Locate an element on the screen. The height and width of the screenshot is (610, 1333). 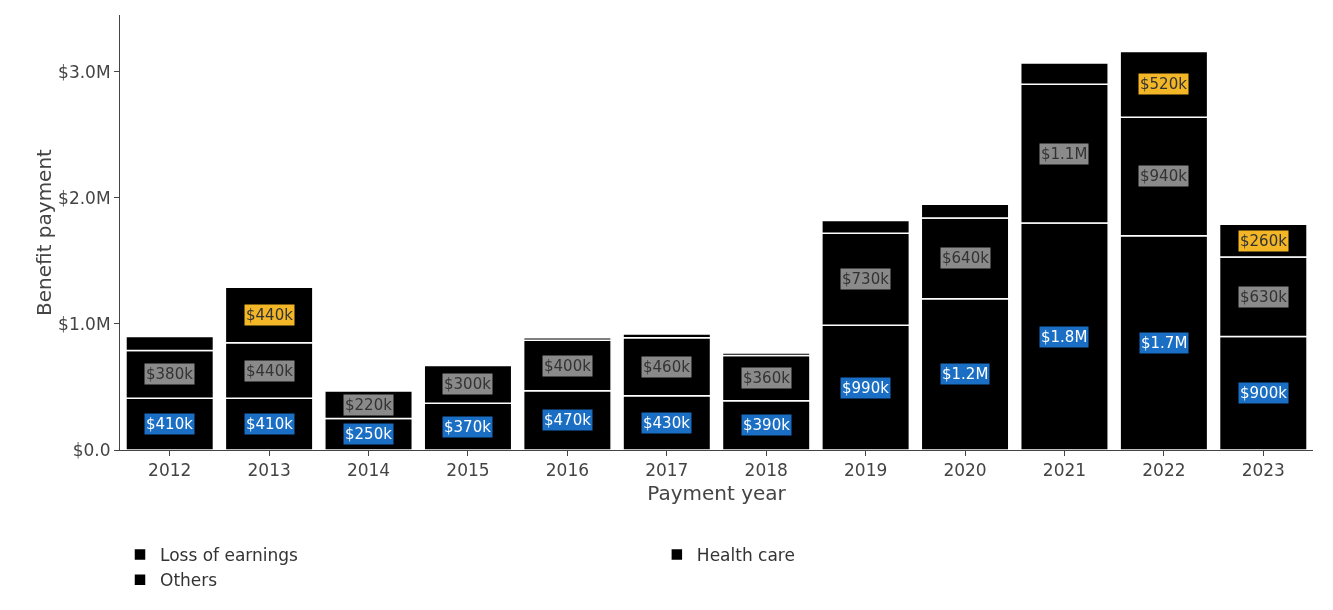
data-label: $900k is located at coordinates (1264, 393).